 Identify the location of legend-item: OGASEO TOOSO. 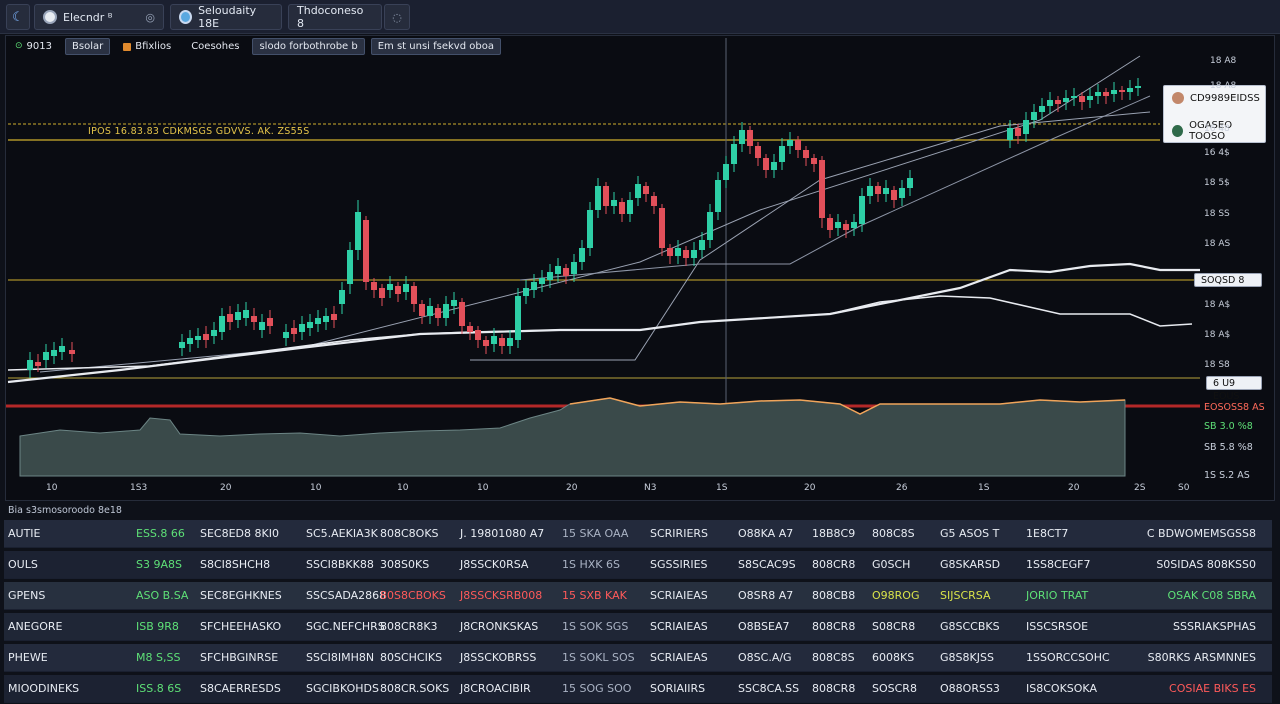
(1218, 131).